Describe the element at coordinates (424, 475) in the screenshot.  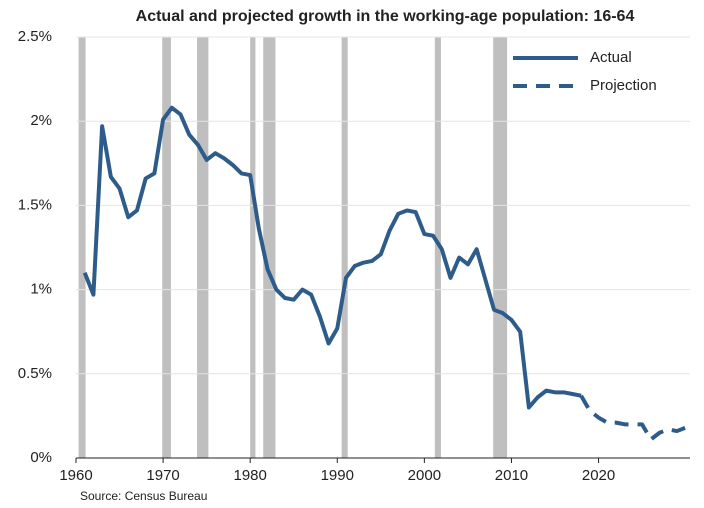
I see `x-tick-label: 2000` at that location.